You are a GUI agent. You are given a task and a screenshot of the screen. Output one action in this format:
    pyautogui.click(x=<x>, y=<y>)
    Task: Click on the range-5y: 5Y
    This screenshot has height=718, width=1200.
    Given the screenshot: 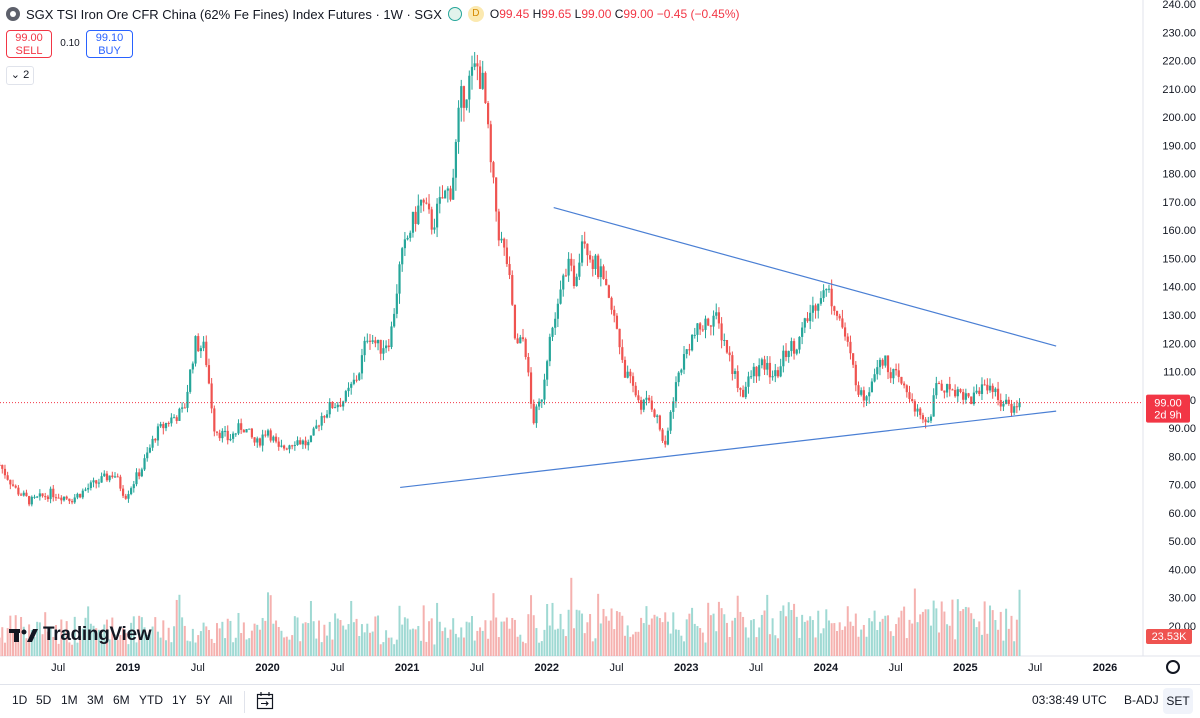 What is the action you would take?
    pyautogui.click(x=203, y=700)
    